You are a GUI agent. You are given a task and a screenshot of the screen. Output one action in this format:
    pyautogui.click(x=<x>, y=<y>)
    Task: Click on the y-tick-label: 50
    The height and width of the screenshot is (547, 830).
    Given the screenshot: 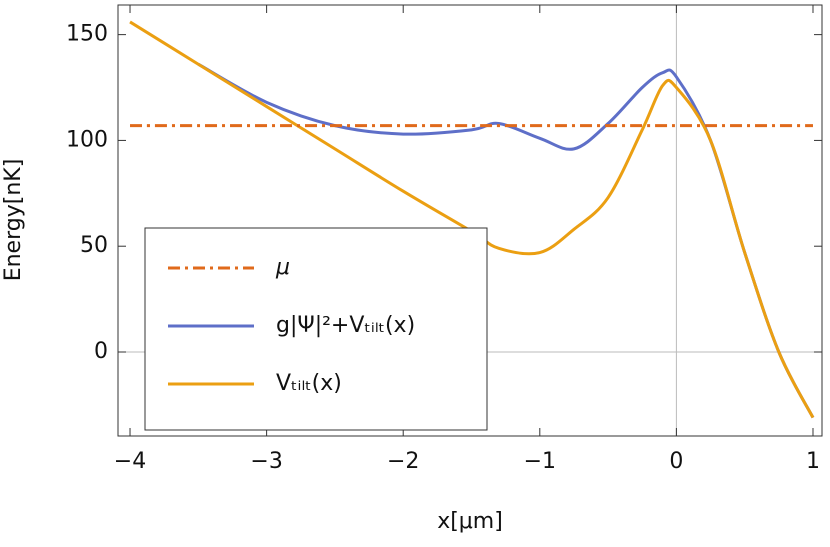 What is the action you would take?
    pyautogui.click(x=94, y=245)
    